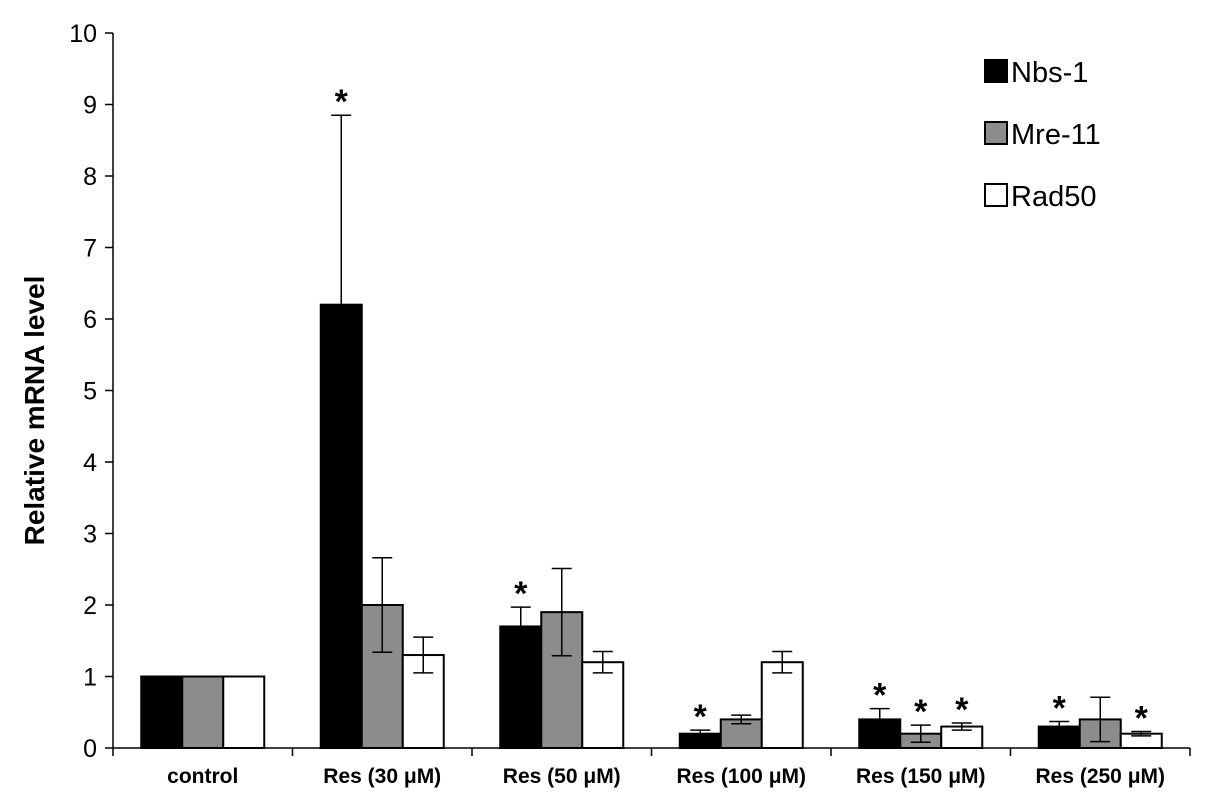  I want to click on legend-label: Mre-11, so click(1056, 135).